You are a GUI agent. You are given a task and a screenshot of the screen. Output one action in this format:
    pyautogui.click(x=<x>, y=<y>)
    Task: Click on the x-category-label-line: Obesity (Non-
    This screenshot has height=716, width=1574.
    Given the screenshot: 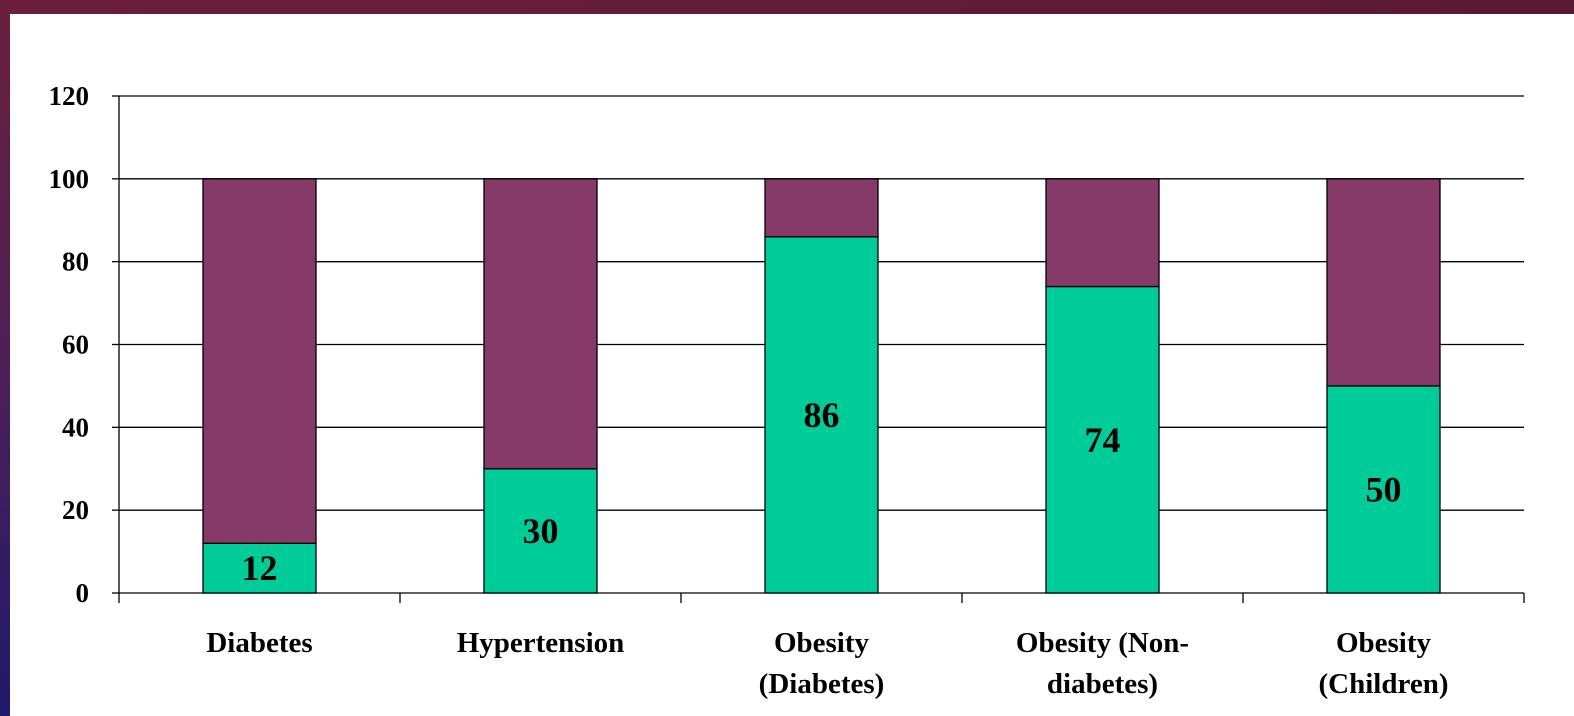 What is the action you would take?
    pyautogui.click(x=1102, y=643)
    